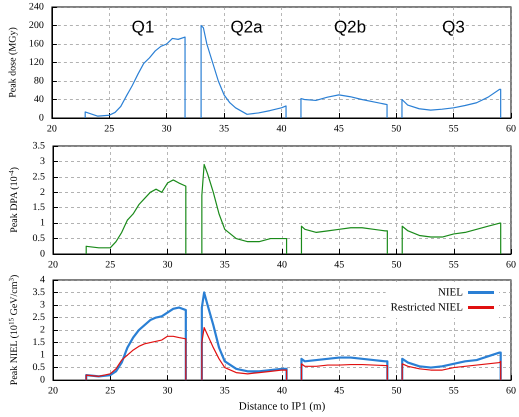 The height and width of the screenshot is (417, 519). I want to click on y-tick-label: 80, so click(39, 81).